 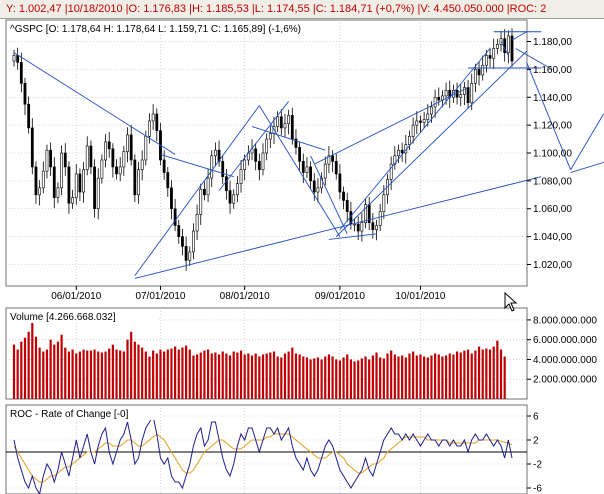 What do you see at coordinates (552, 42) in the screenshot?
I see `price-ytick-label: 1.180,00` at bounding box center [552, 42].